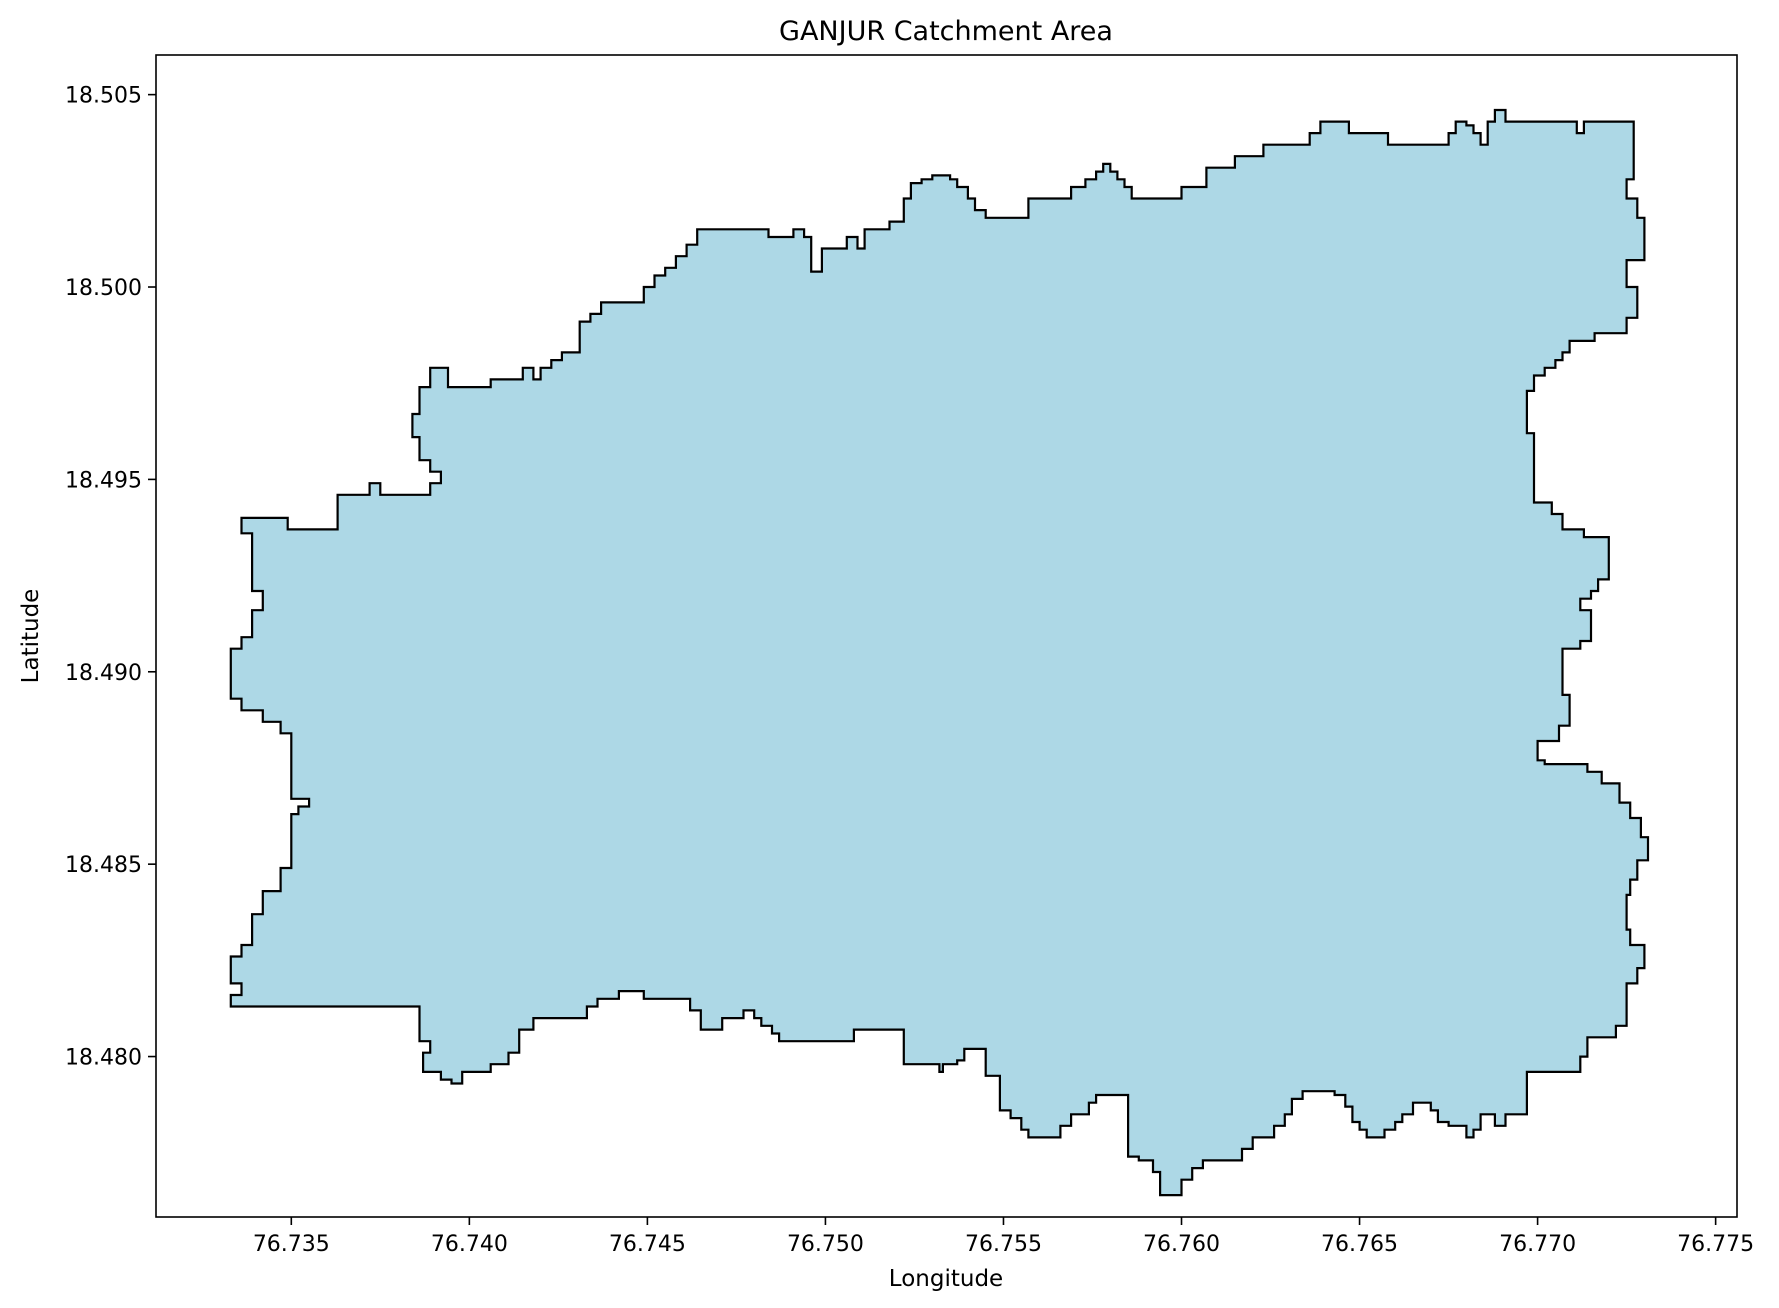  What do you see at coordinates (1003, 1244) in the screenshot?
I see `x-tick-label: 76.755` at bounding box center [1003, 1244].